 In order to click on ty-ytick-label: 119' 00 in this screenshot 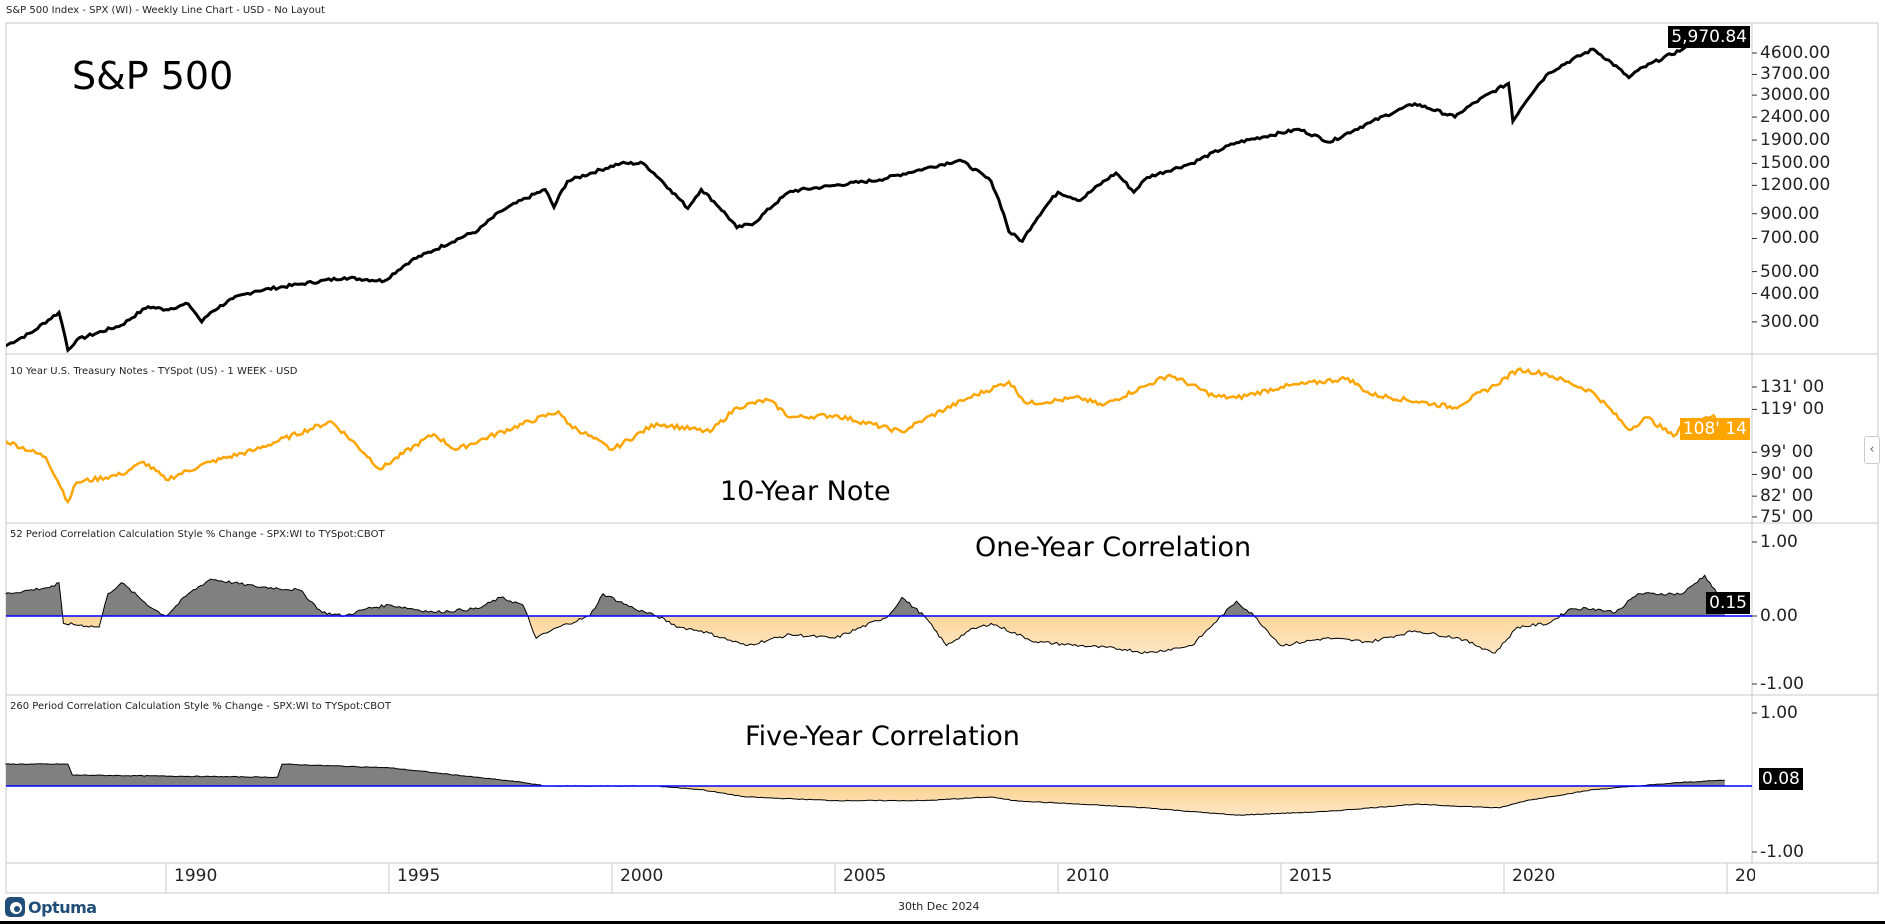, I will do `click(1792, 409)`.